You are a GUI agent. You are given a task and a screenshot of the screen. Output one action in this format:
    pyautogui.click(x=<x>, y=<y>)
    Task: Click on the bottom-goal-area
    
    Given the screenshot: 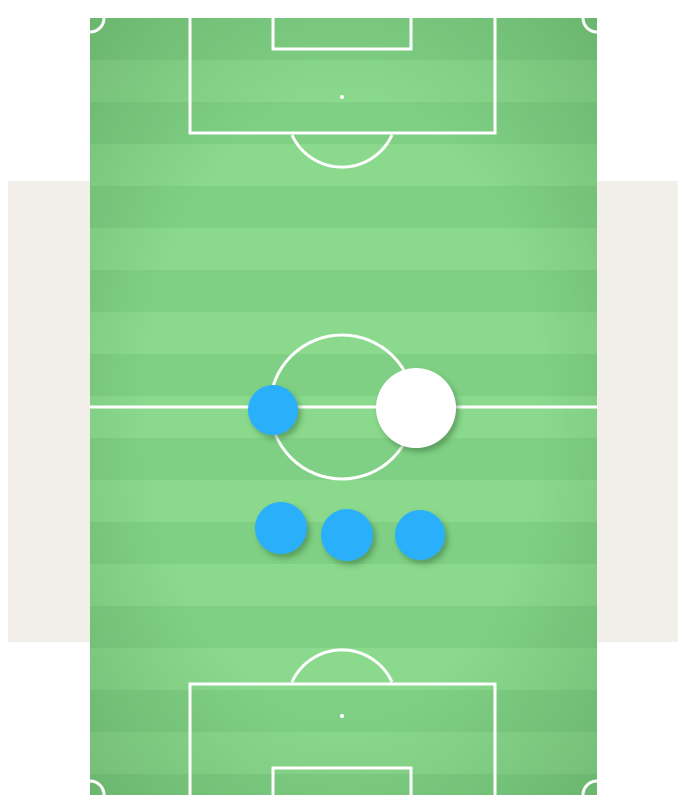 What is the action you would take?
    pyautogui.click(x=342, y=780)
    